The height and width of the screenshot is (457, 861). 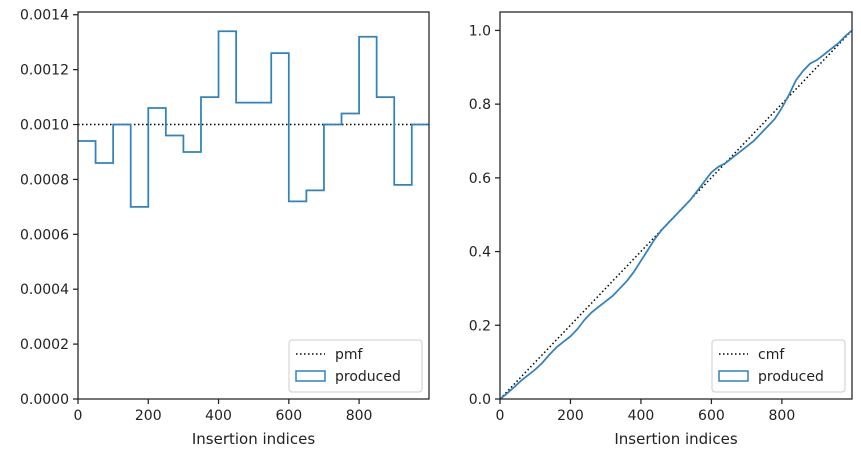 What do you see at coordinates (480, 326) in the screenshot?
I see `y-tick-label: 0.2` at bounding box center [480, 326].